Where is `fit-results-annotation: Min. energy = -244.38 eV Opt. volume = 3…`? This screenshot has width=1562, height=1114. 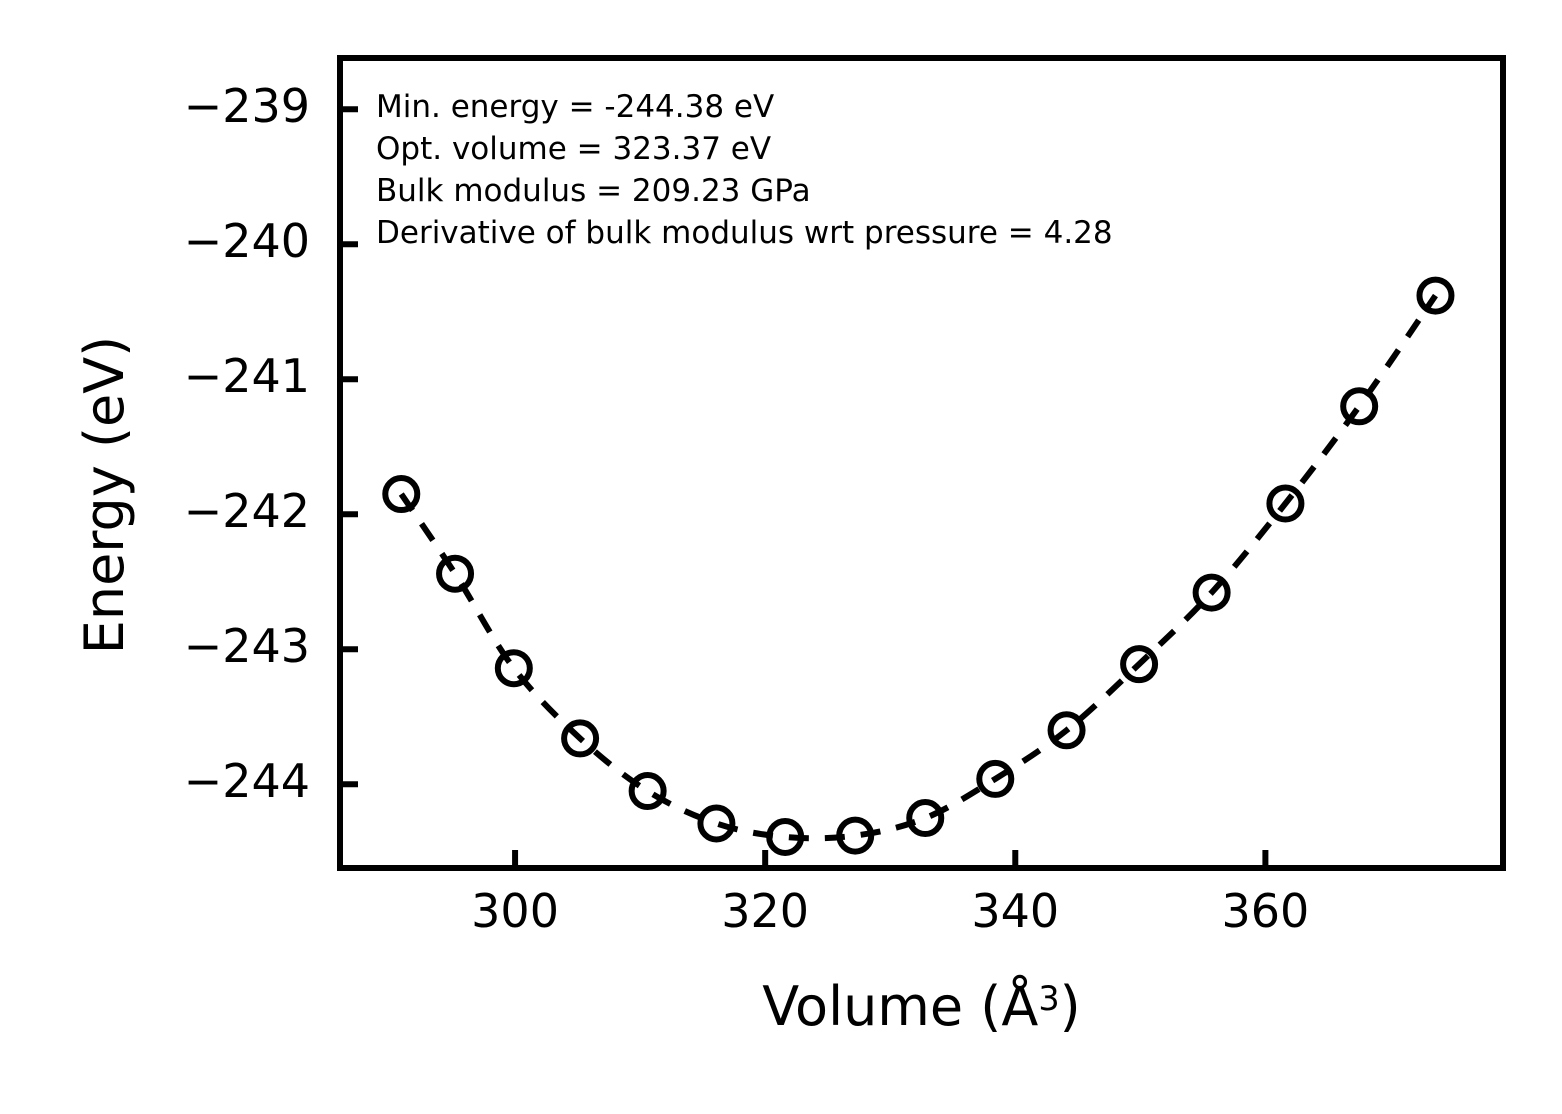
fit-results-annotation: Min. energy = -244.38 eV Opt. volume = 3… is located at coordinates (744, 170).